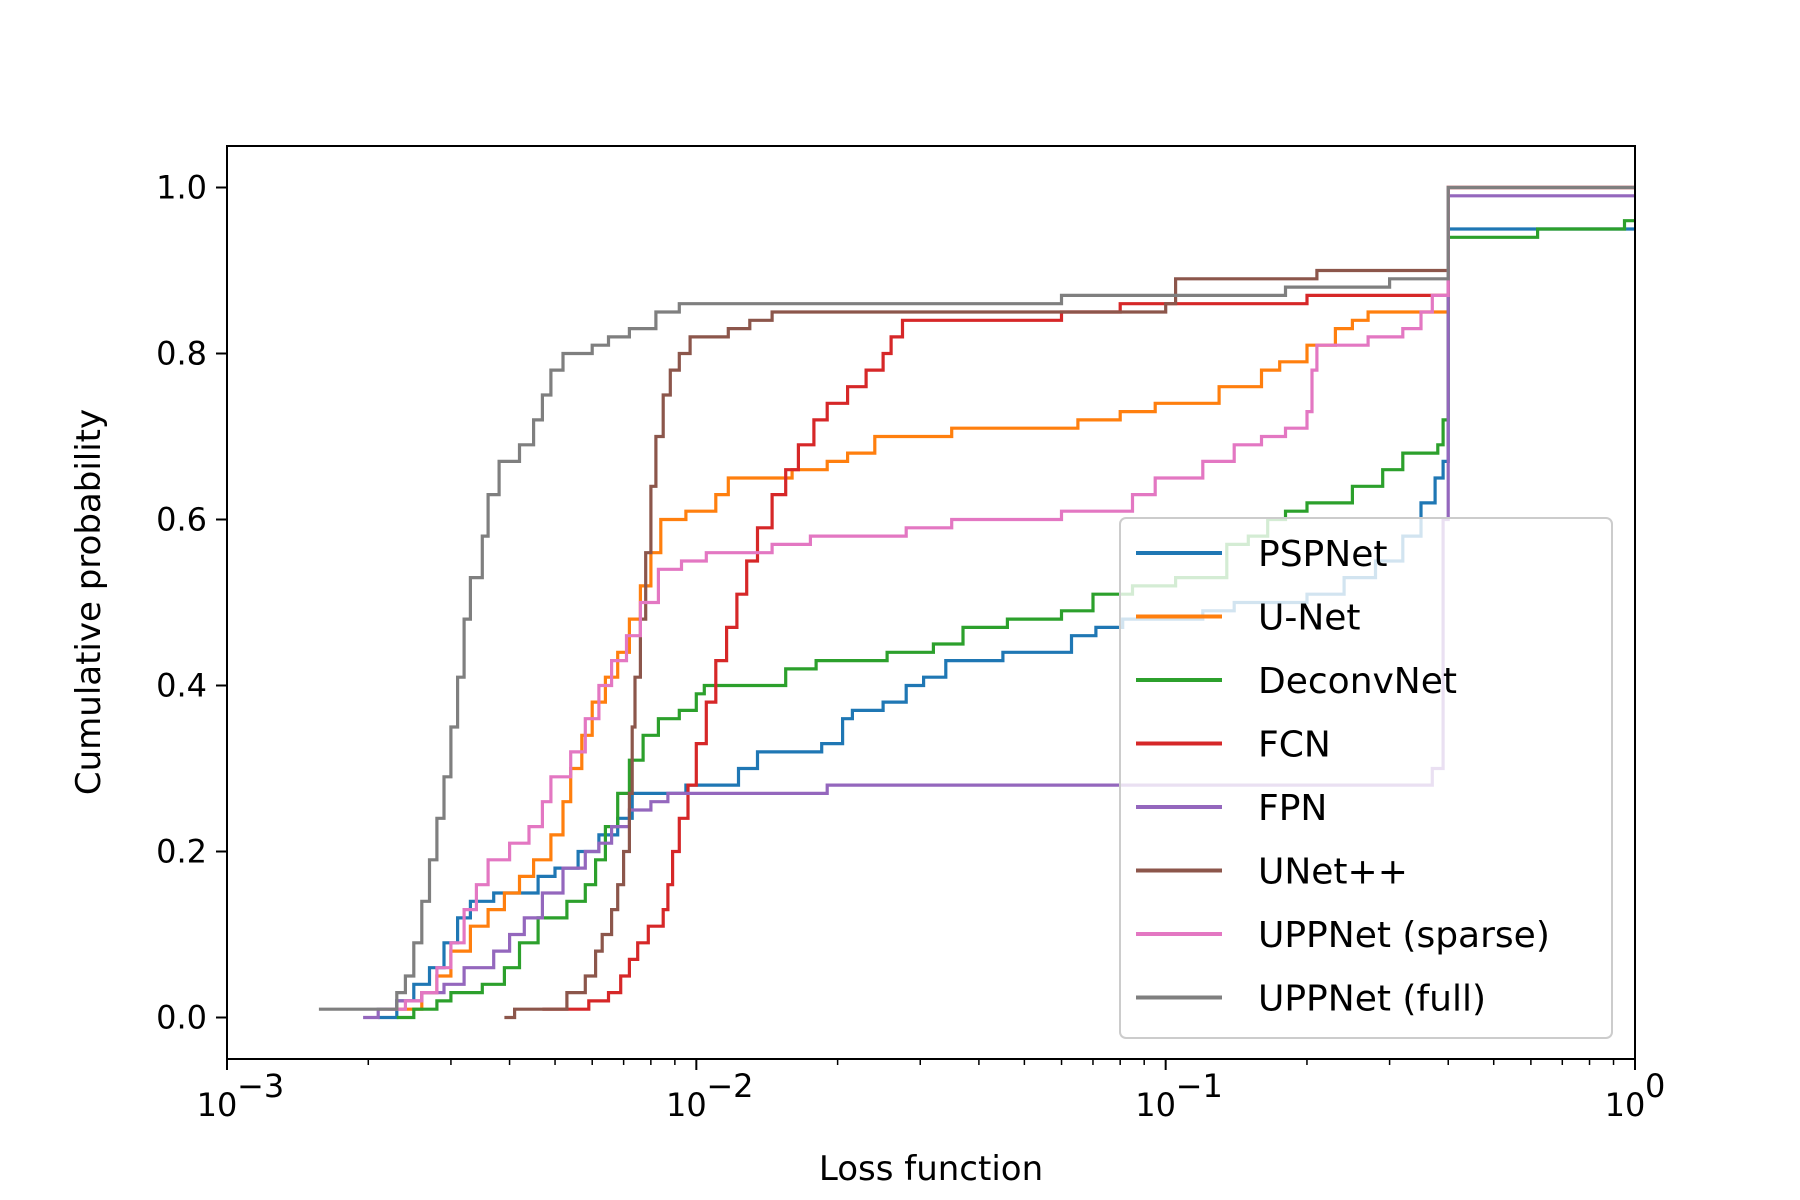 The height and width of the screenshot is (1200, 1800). Describe the element at coordinates (1199, 1086) in the screenshot. I see `x-tick-exponent: −1` at that location.